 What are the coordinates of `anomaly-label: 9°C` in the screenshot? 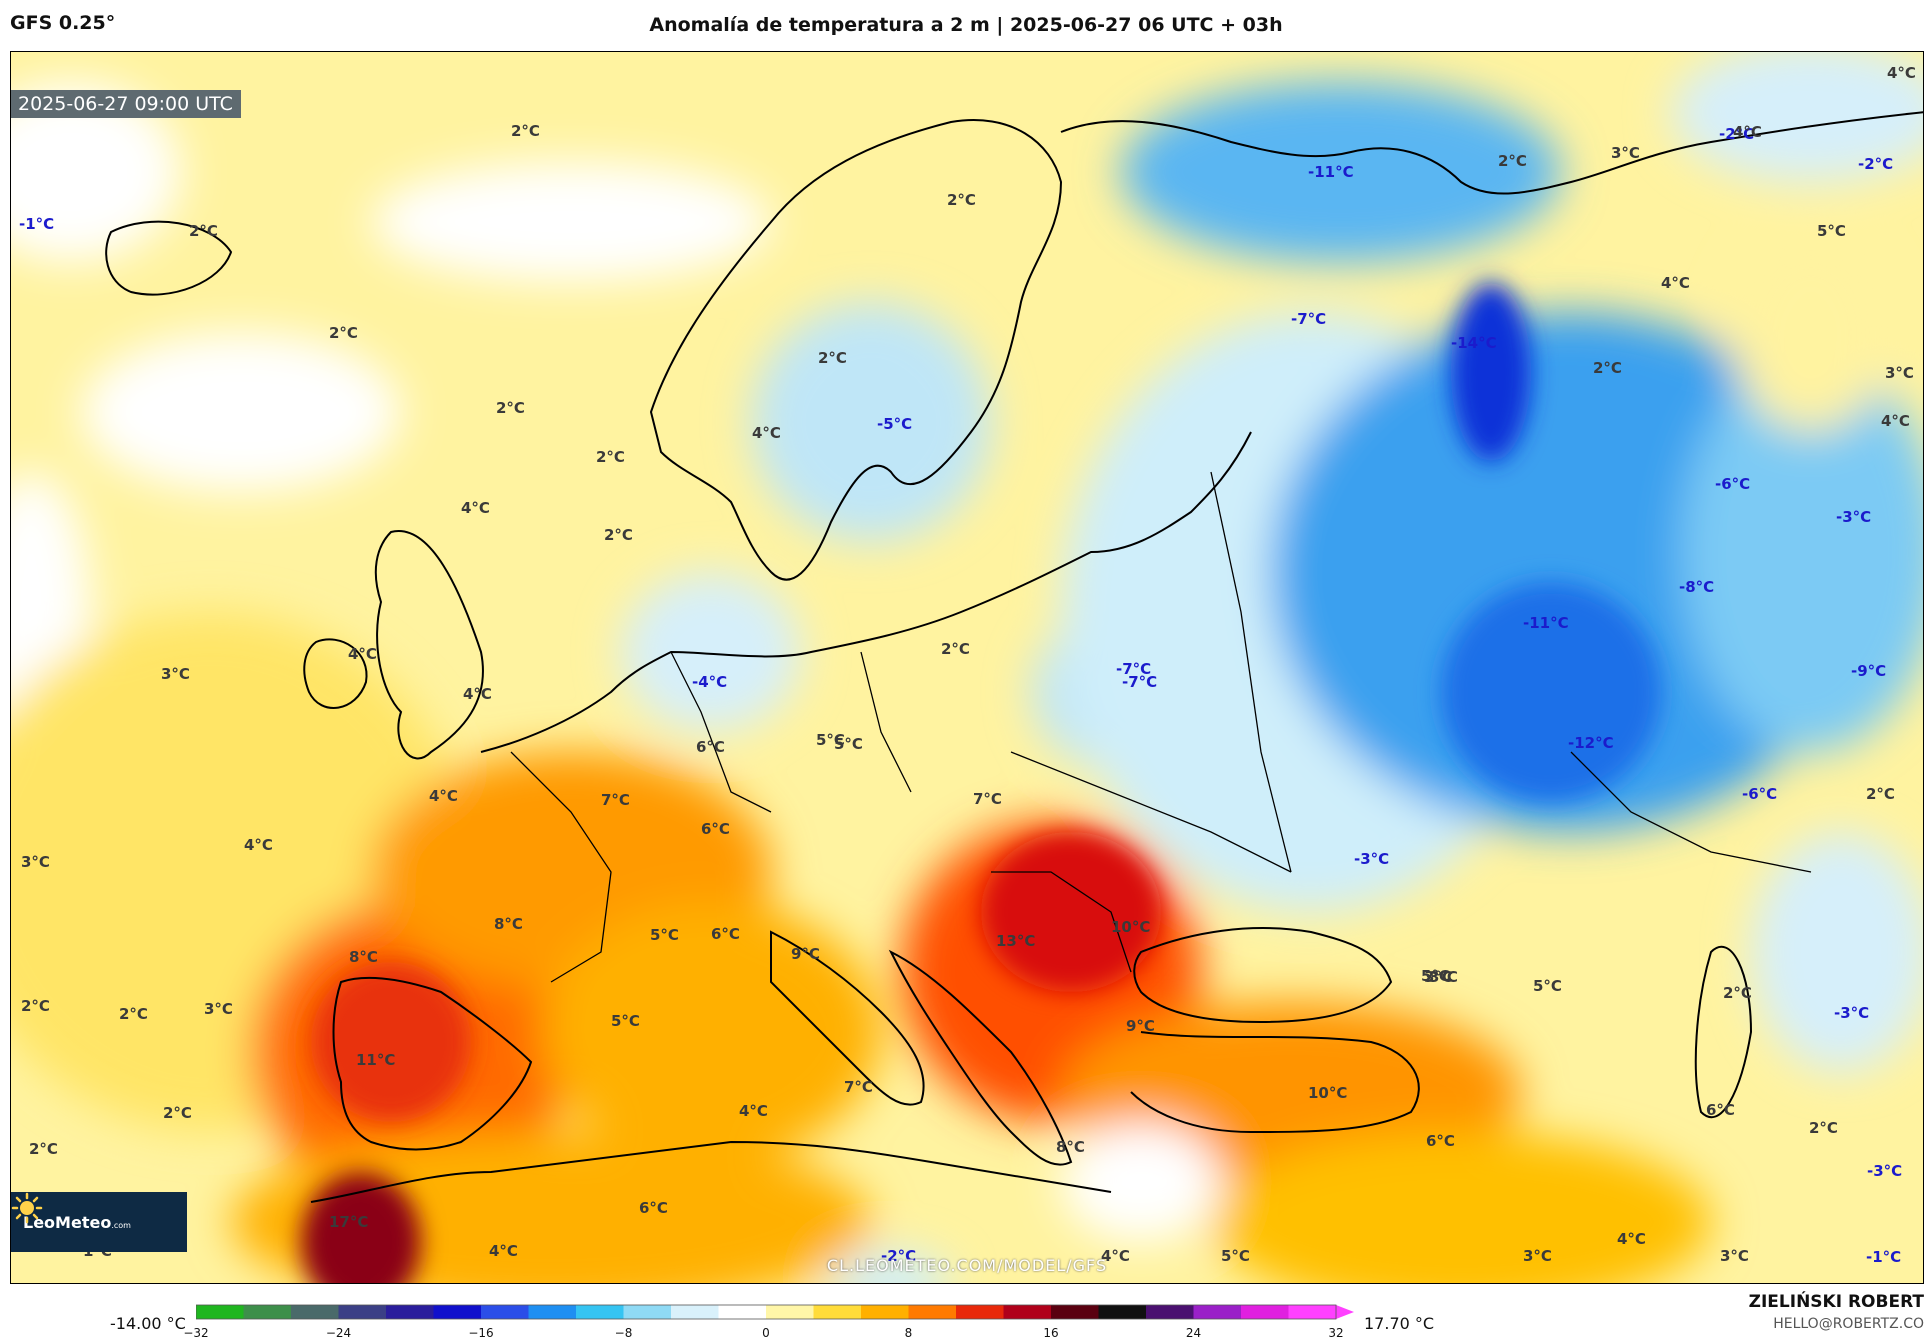 It's located at (805, 954).